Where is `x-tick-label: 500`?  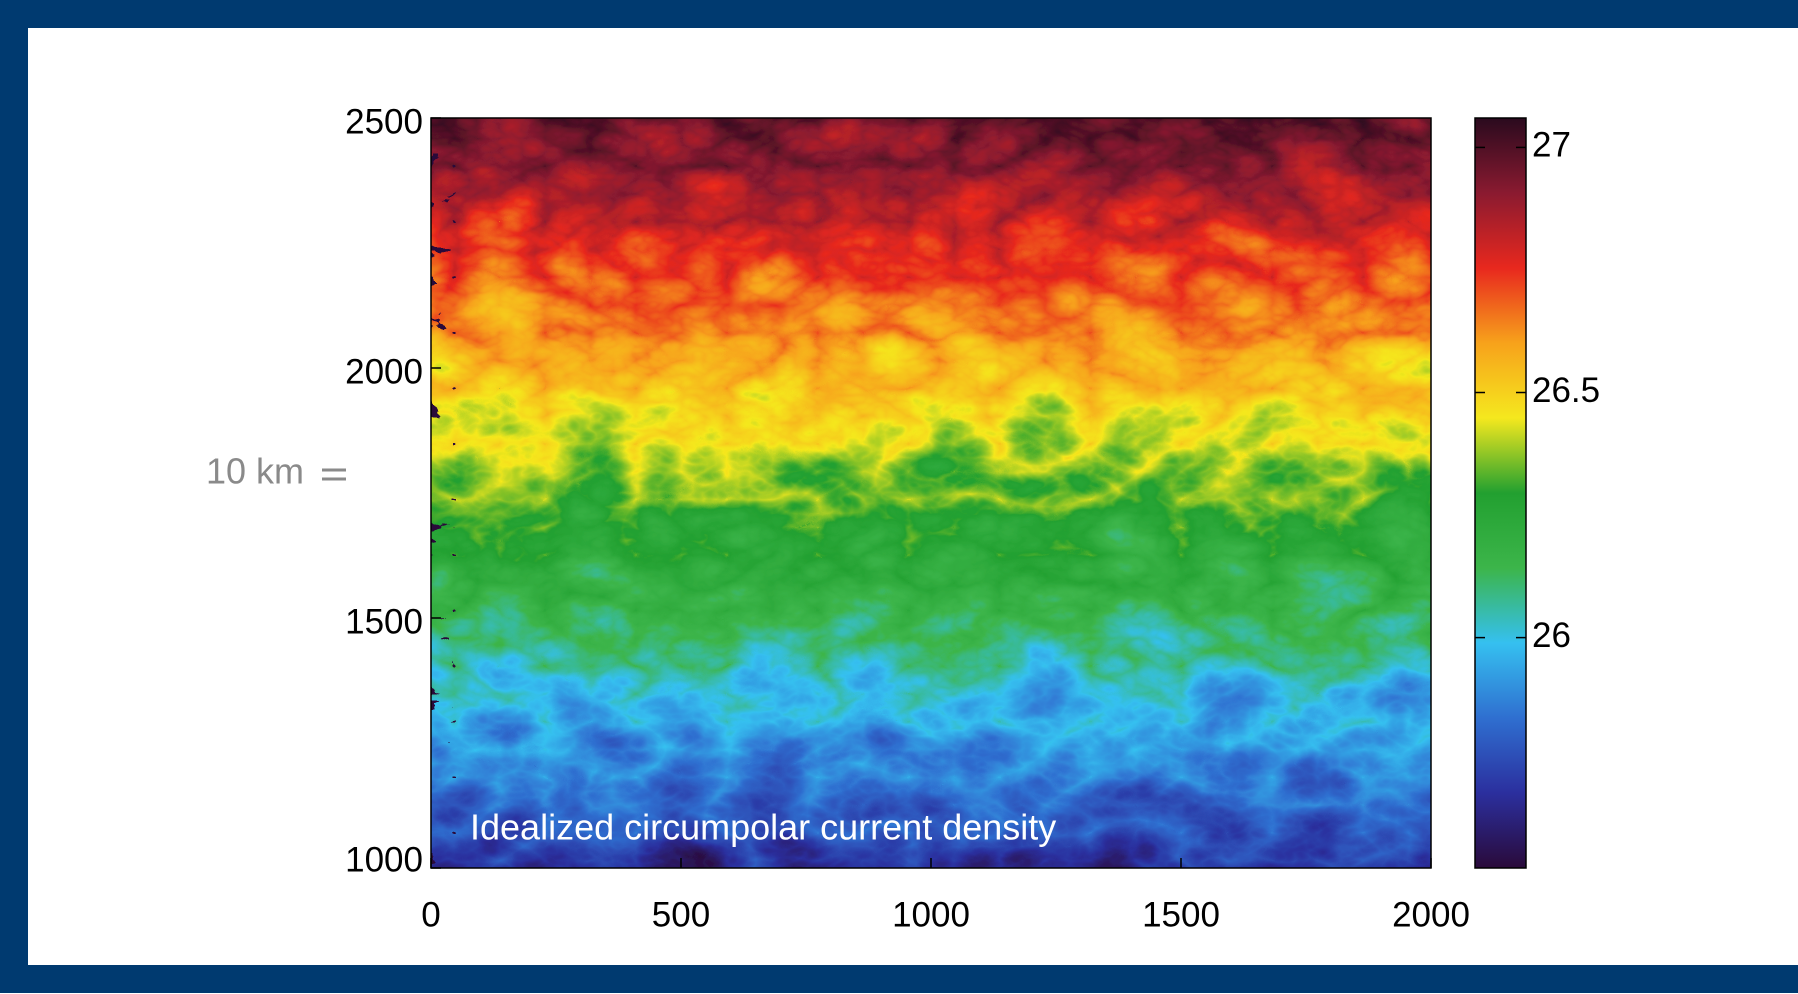
x-tick-label: 500 is located at coordinates (681, 914).